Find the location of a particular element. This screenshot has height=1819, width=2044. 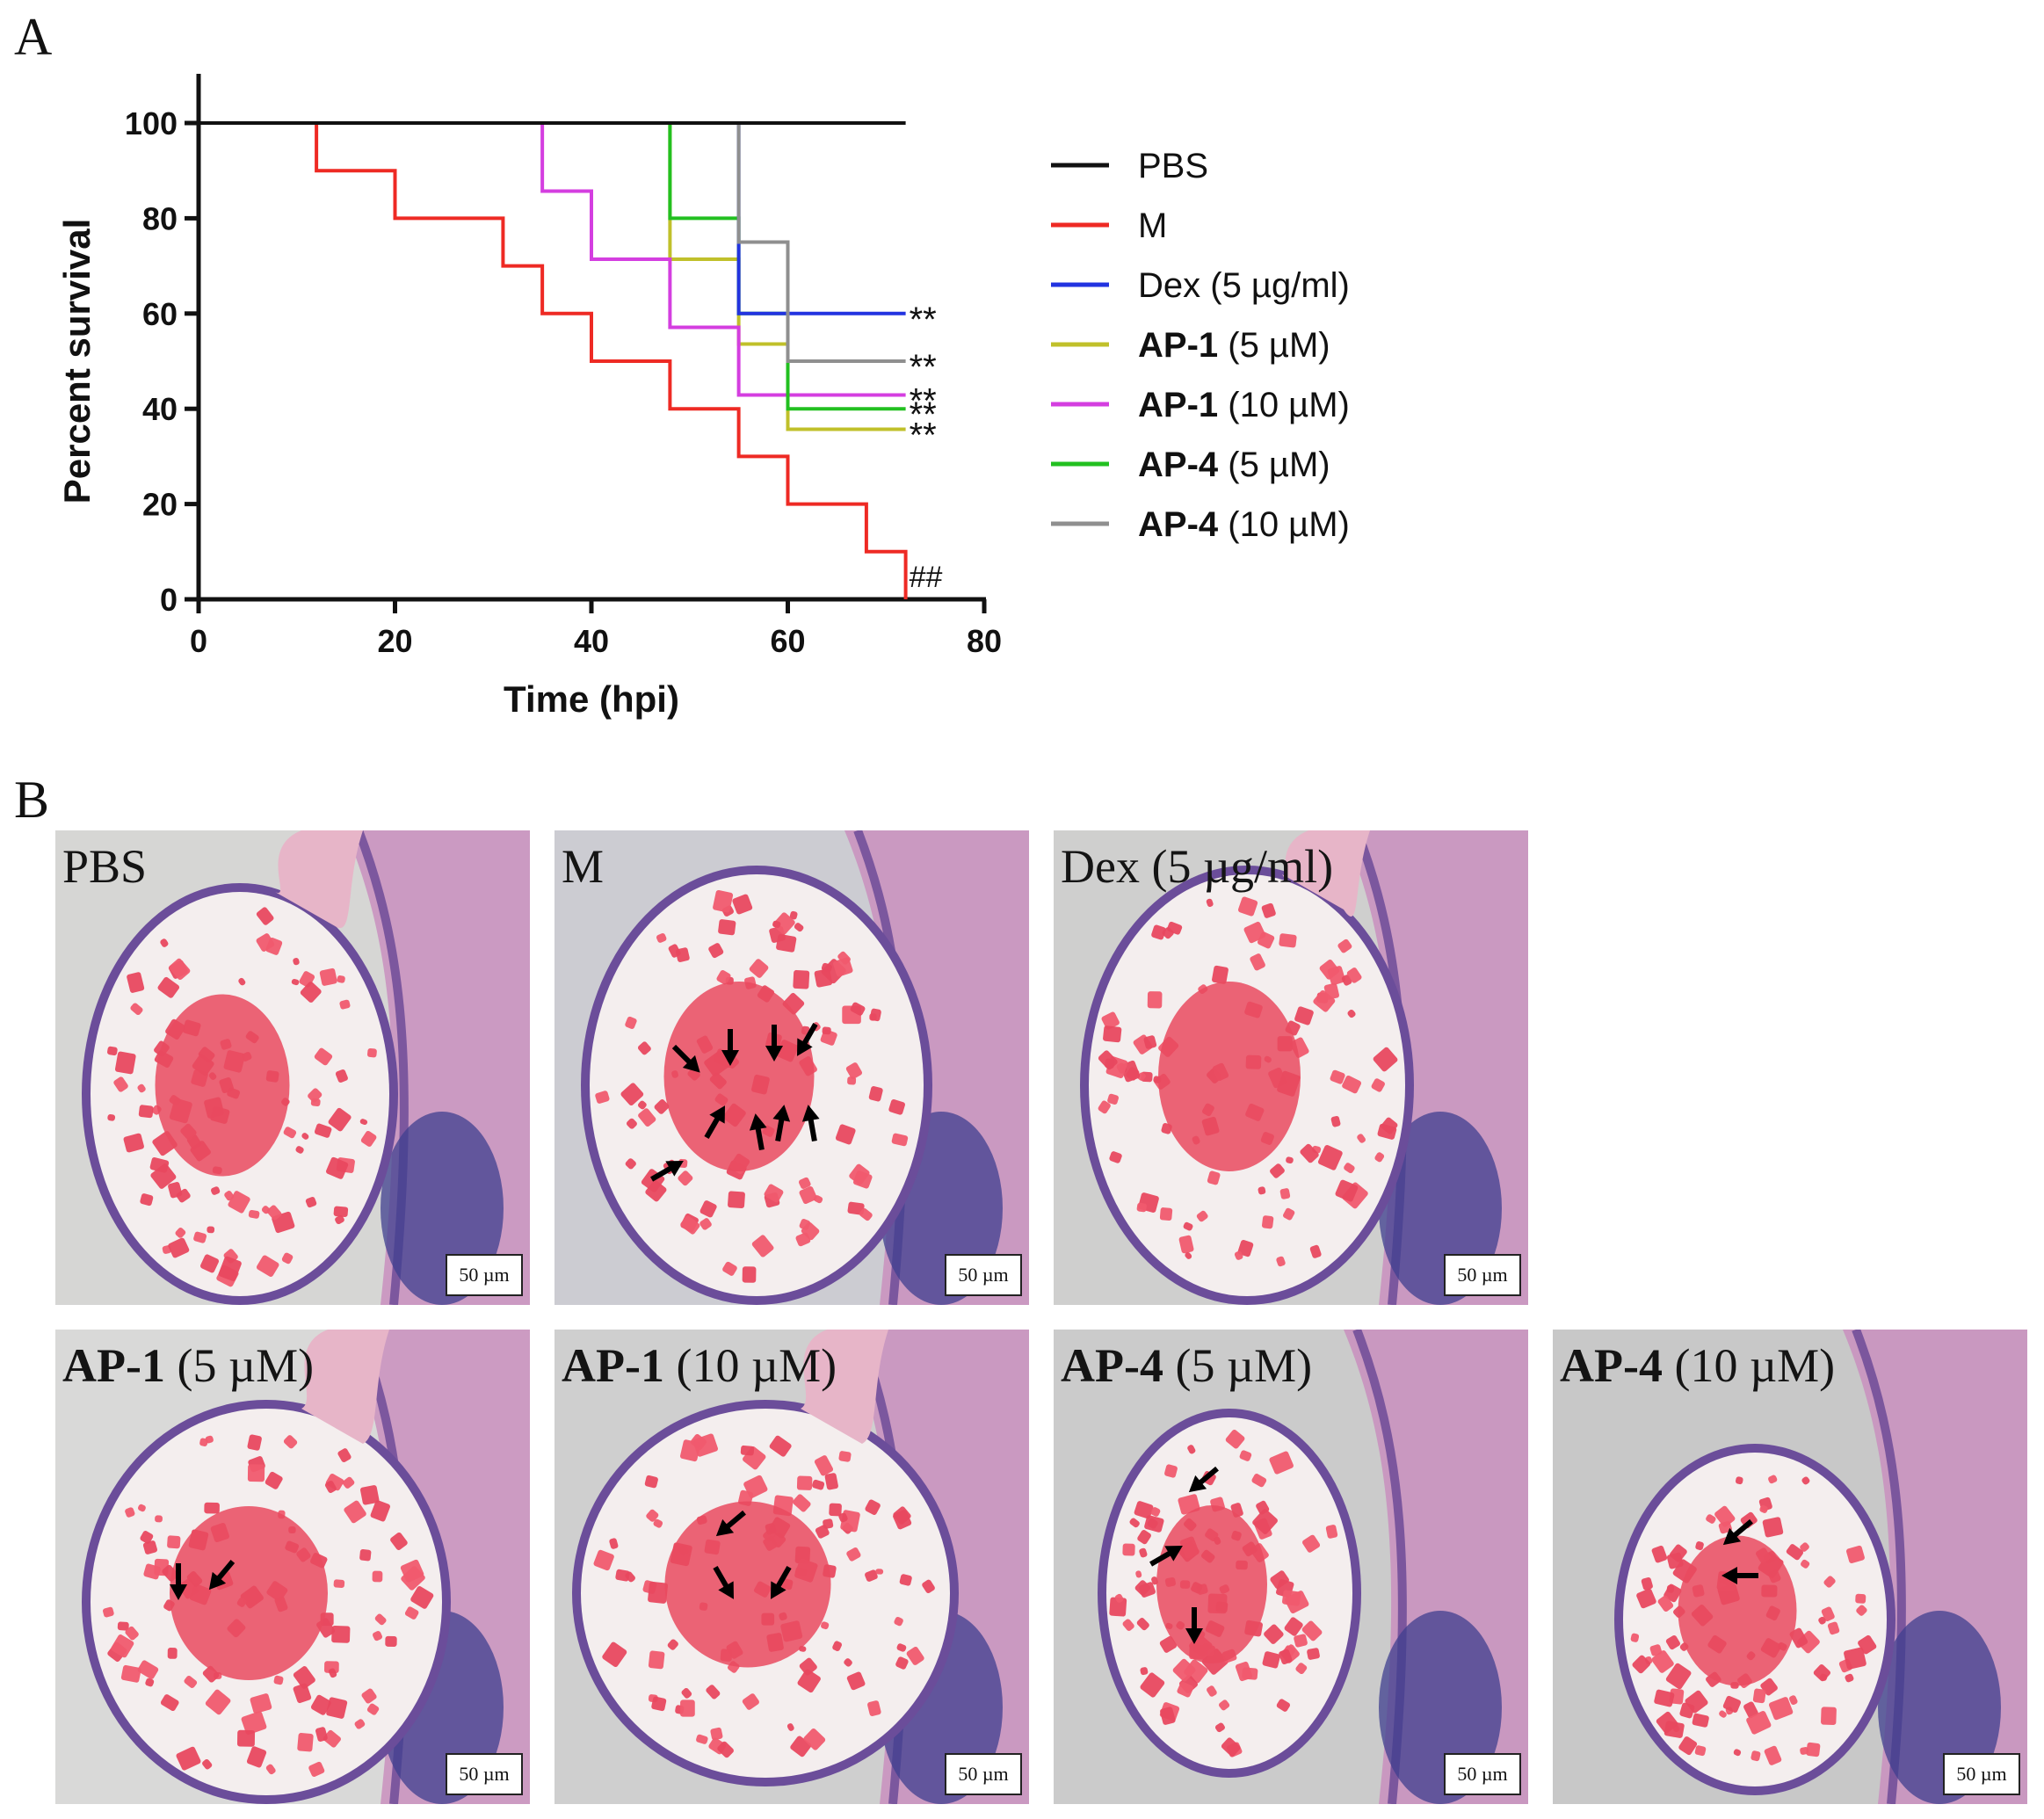

sac-neck is located at coordinates (845, 1387).